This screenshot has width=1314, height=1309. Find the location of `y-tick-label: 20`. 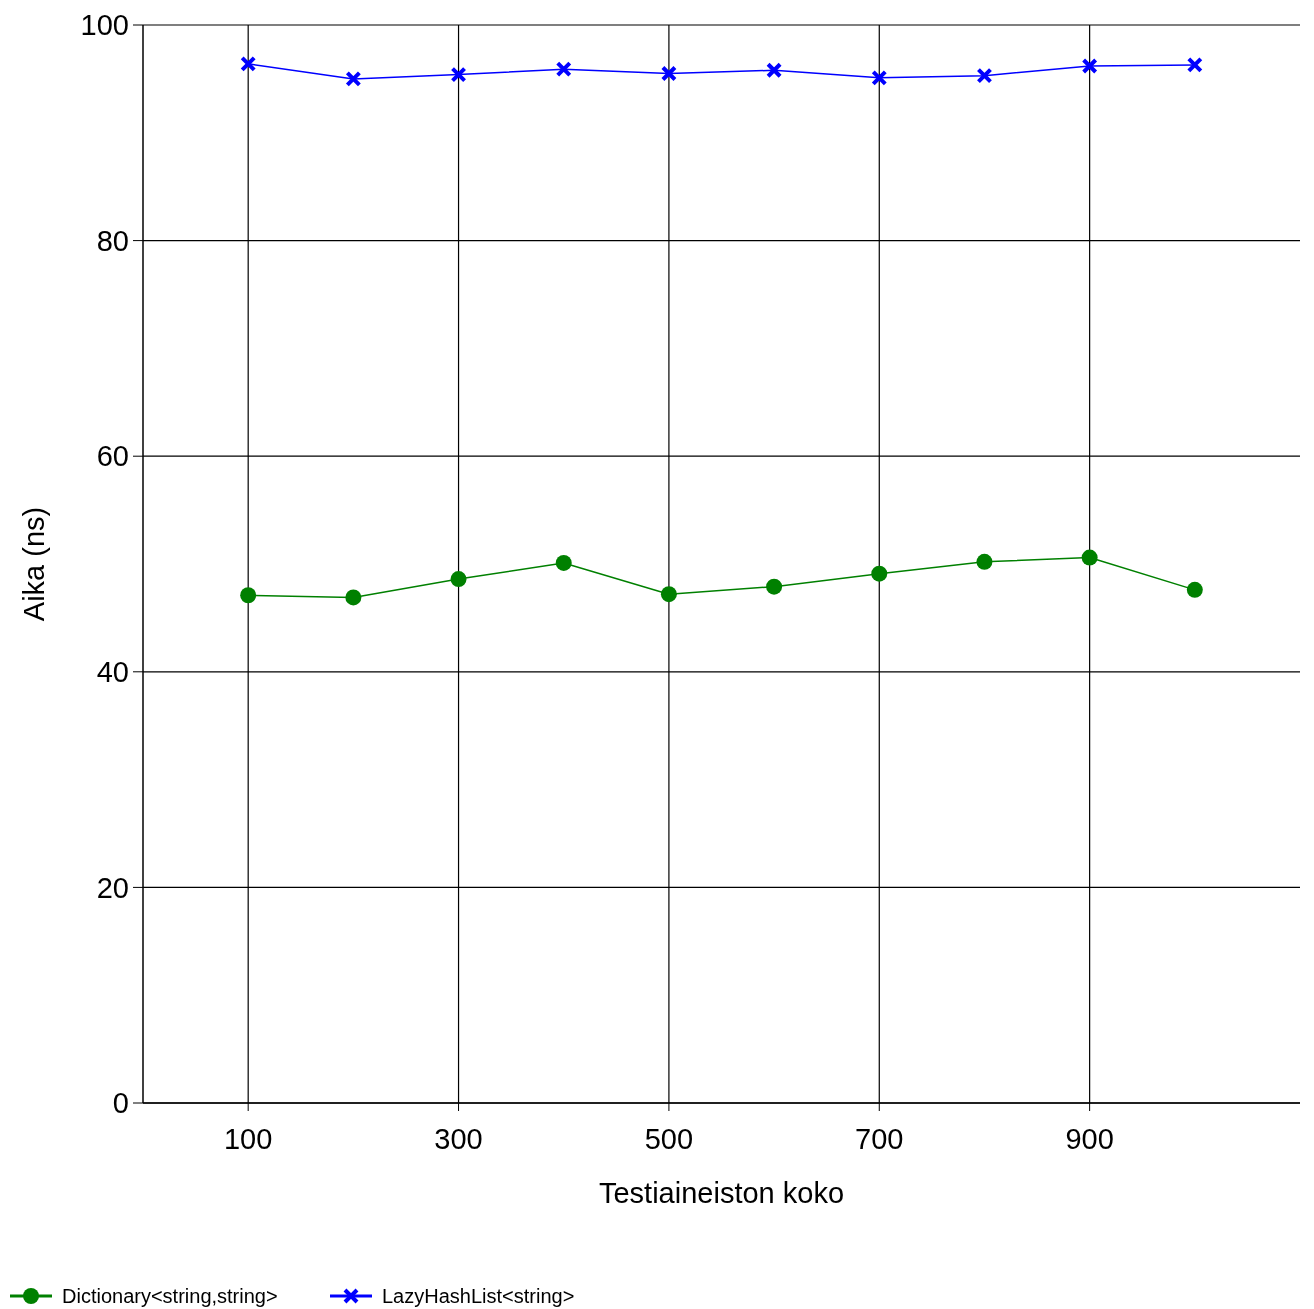

y-tick-label: 20 is located at coordinates (112, 887).